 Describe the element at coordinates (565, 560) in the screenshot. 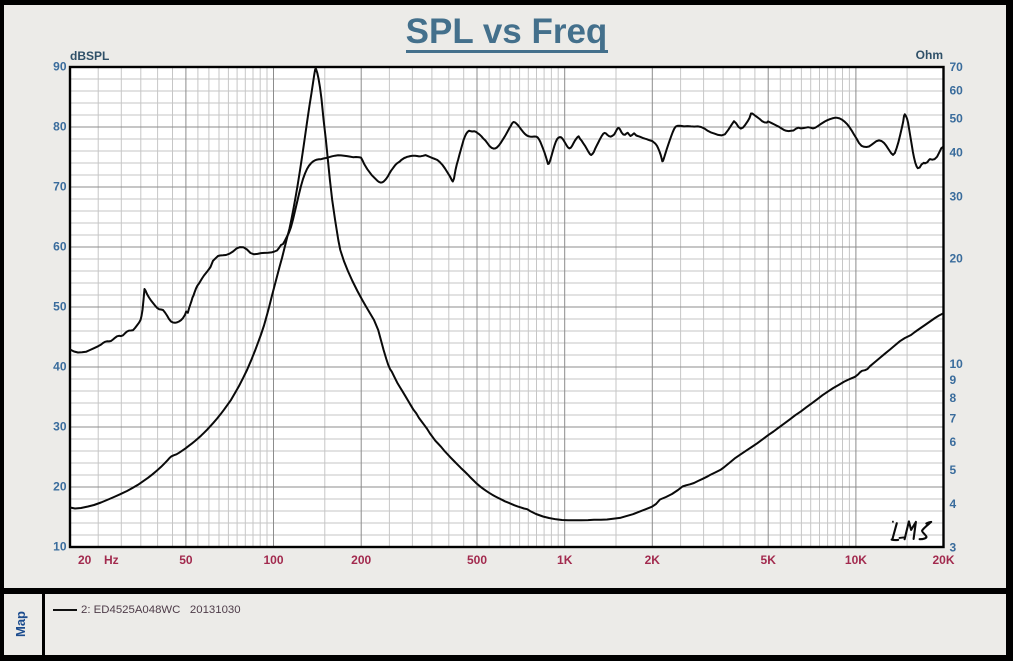

I see `svg-text: 1K` at that location.